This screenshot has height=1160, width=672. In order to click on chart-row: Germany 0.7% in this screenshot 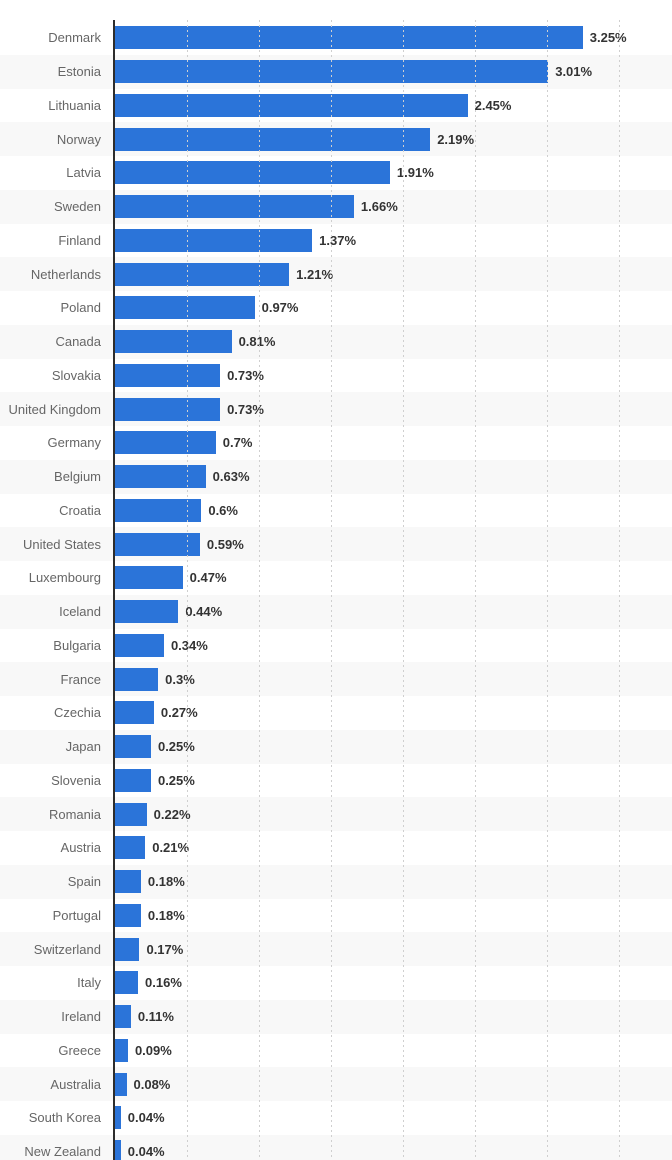, I will do `click(336, 443)`.